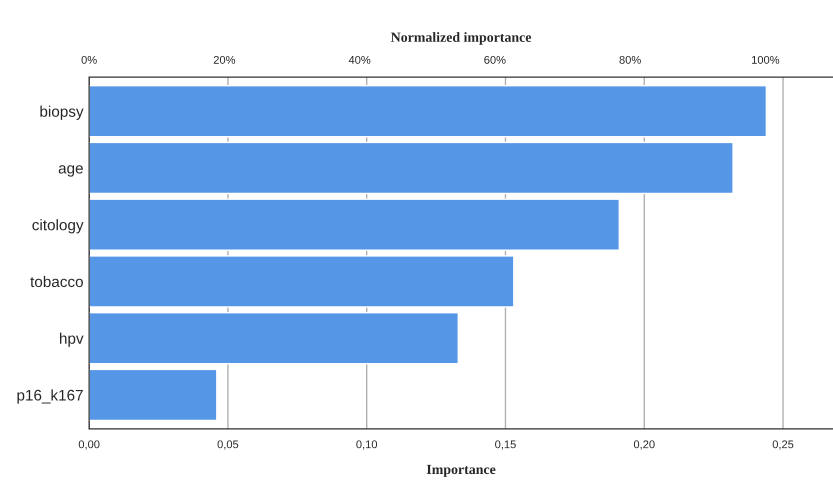  What do you see at coordinates (89, 445) in the screenshot?
I see `x-tick-label: 0,00` at bounding box center [89, 445].